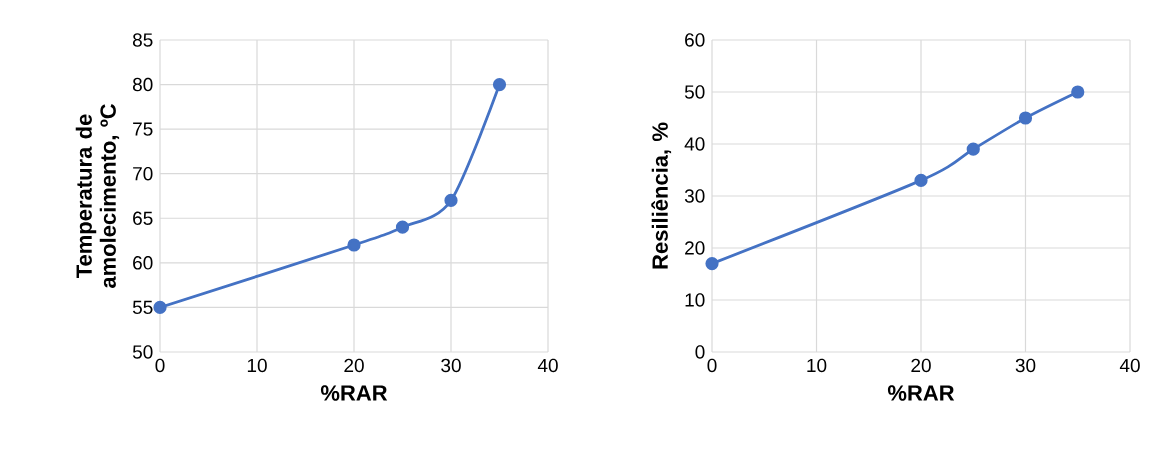  Describe the element at coordinates (142, 307) in the screenshot. I see `y-tick-label: 55` at that location.